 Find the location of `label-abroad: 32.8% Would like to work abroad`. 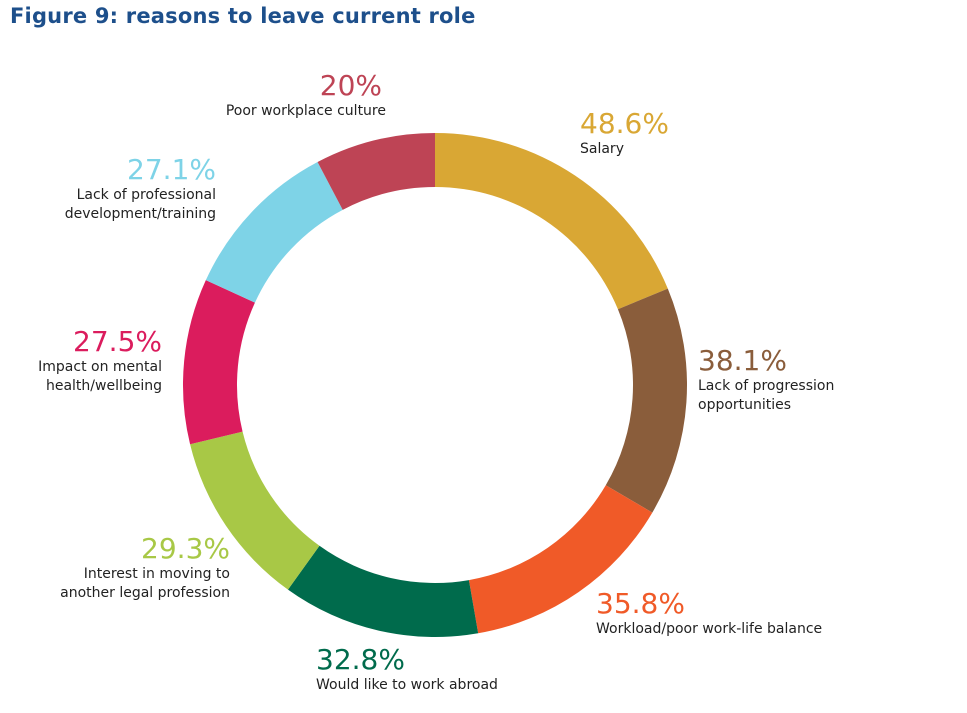

label-abroad: 32.8% Would like to work abroad is located at coordinates (407, 669).